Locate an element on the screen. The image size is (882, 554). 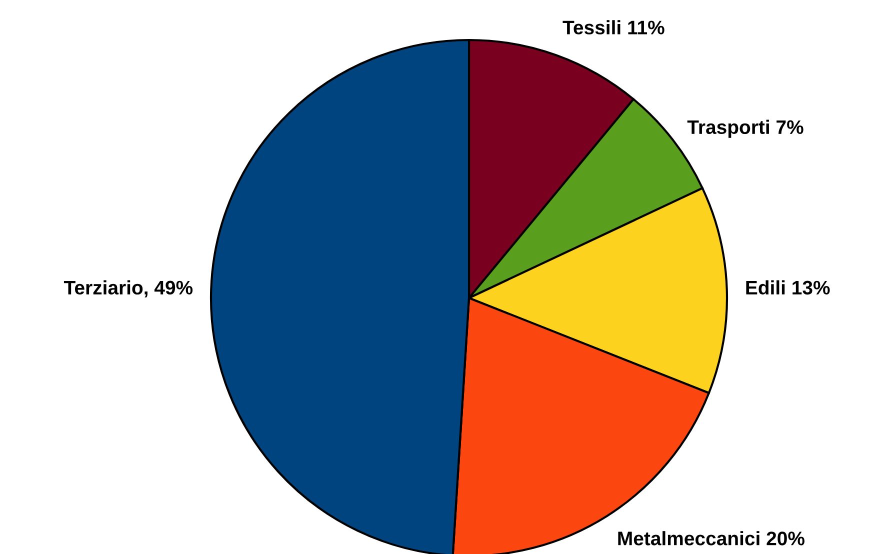
slice-label: Tessili 11% is located at coordinates (613, 27).